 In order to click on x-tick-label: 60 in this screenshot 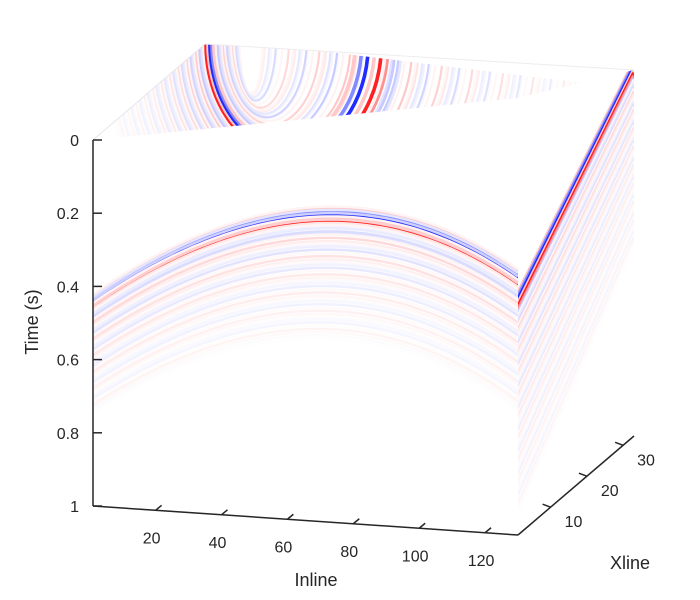, I will do `click(283, 547)`.